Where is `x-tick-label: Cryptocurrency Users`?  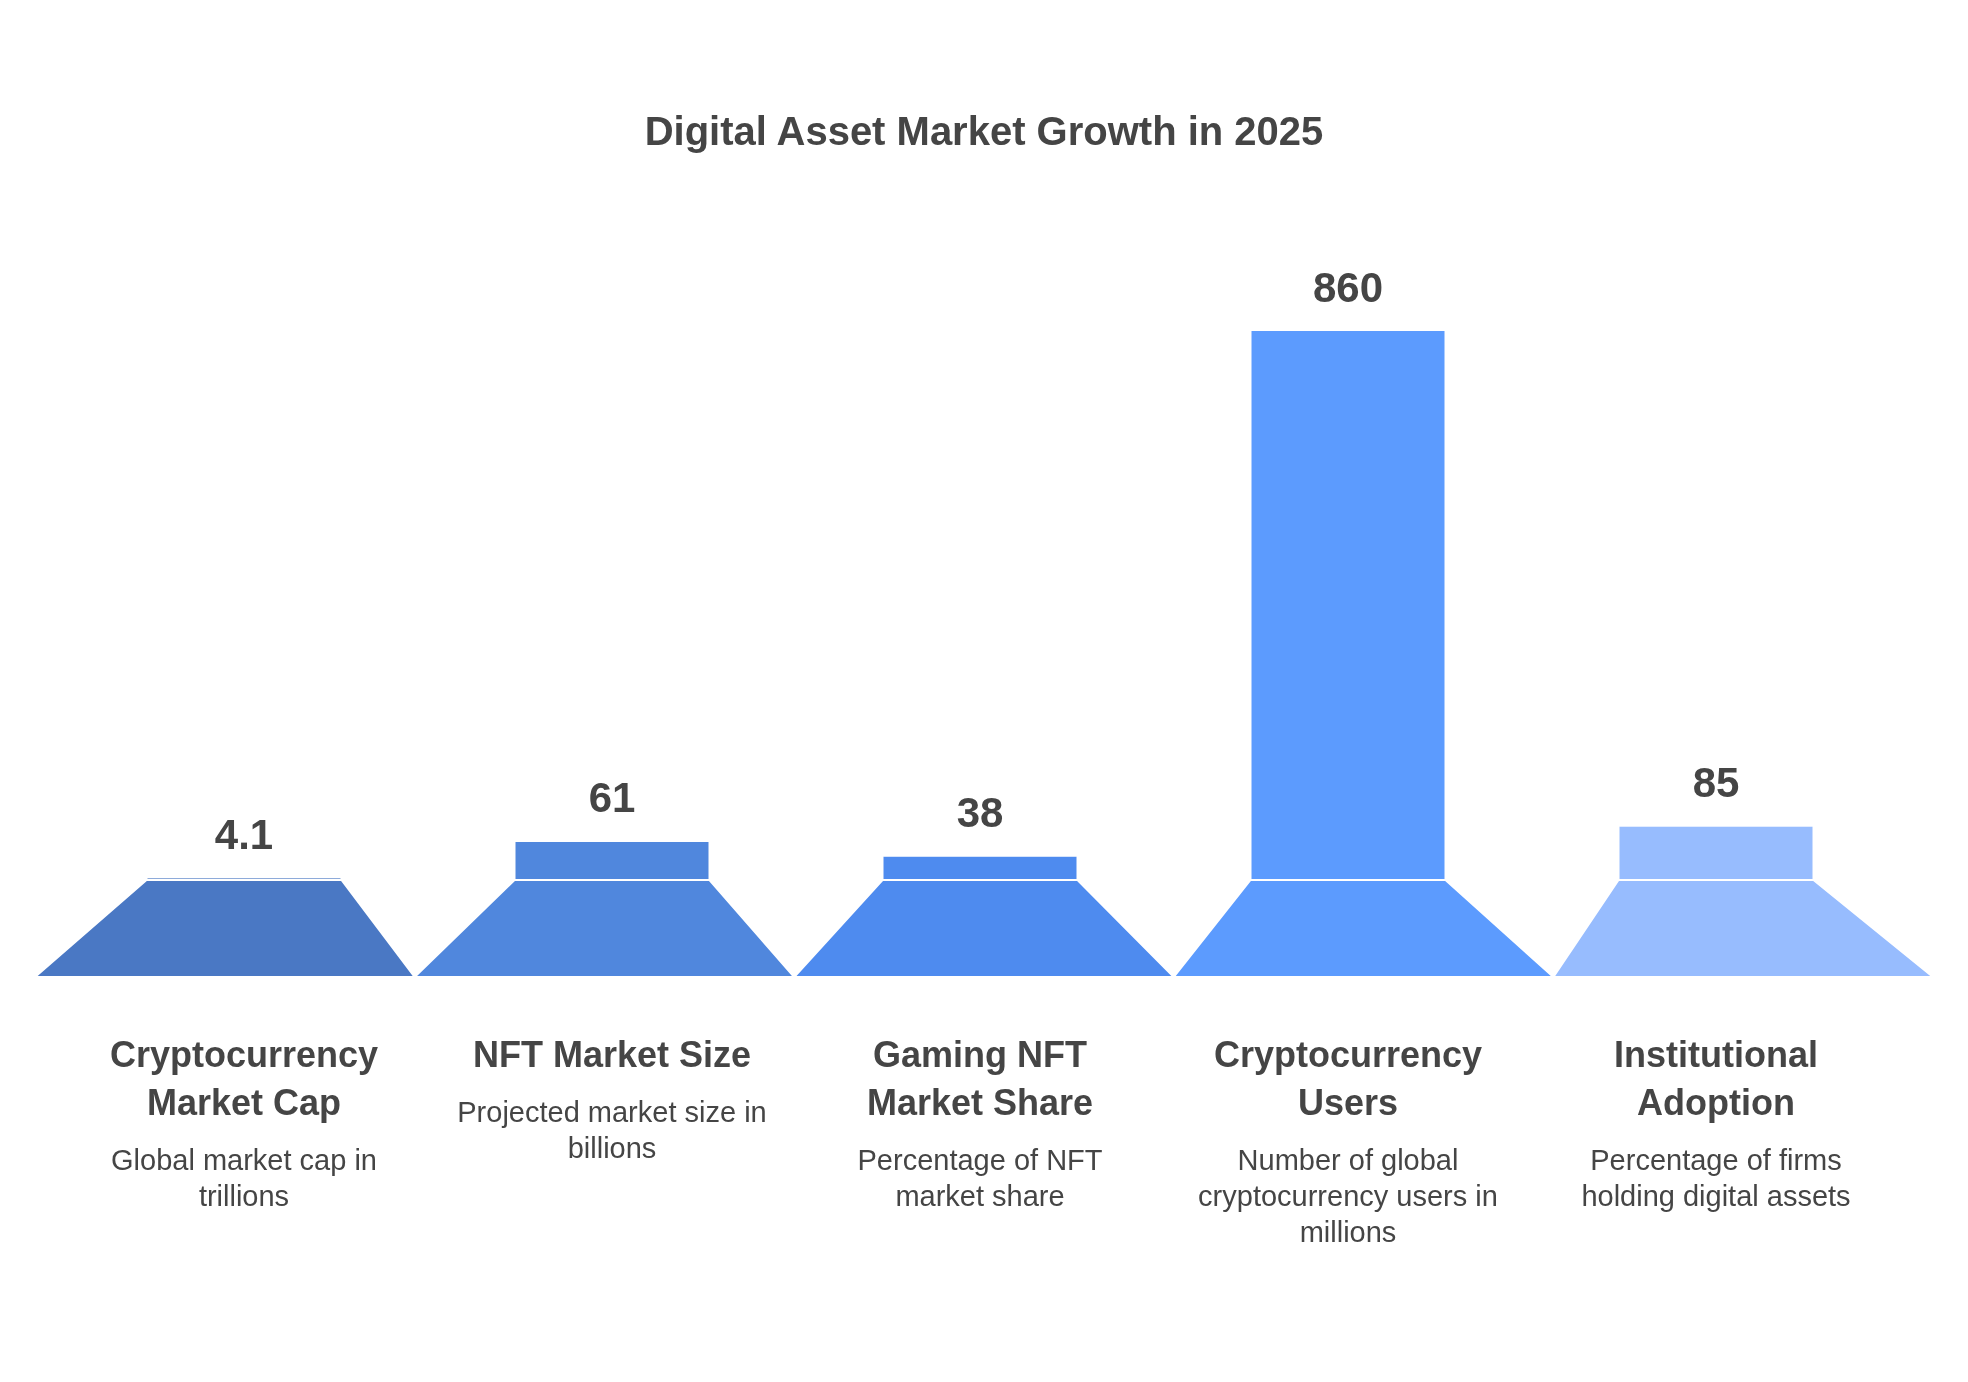 x-tick-label: Cryptocurrency Users is located at coordinates (1348, 1078).